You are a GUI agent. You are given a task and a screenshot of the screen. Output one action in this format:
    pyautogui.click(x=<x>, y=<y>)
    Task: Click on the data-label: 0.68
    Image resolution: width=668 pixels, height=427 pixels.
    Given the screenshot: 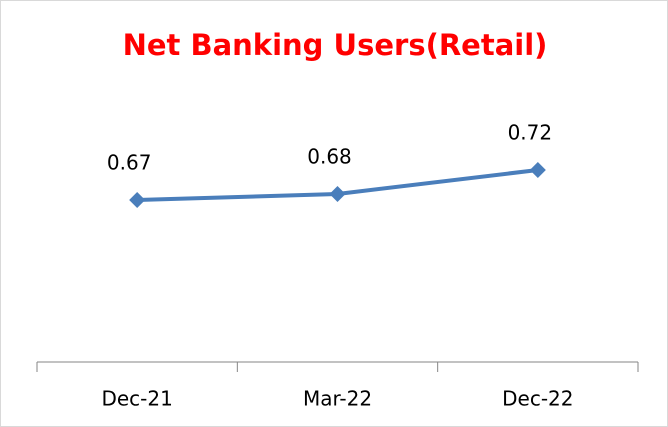 What is the action you would take?
    pyautogui.click(x=329, y=157)
    